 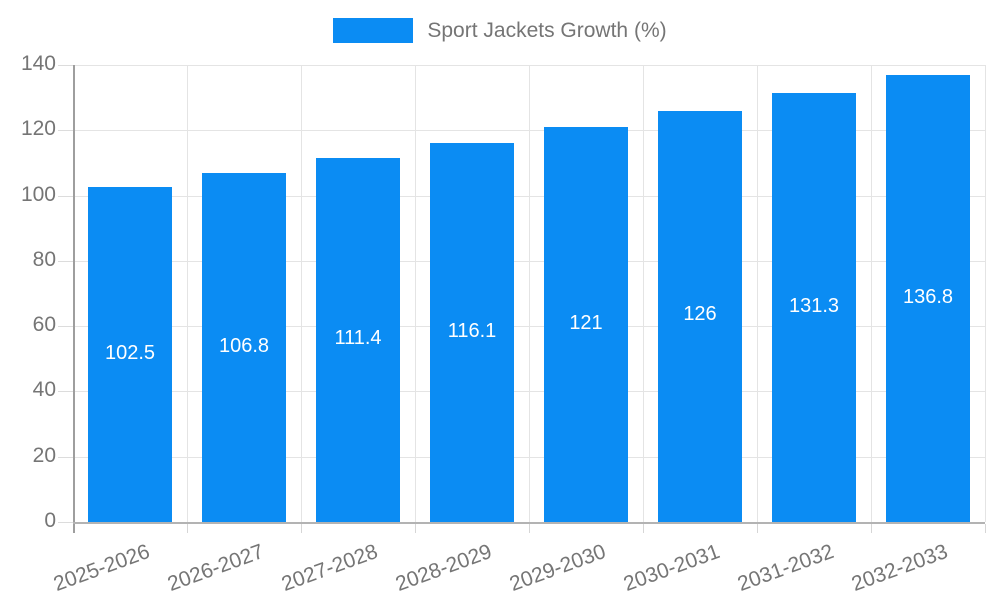 What do you see at coordinates (38, 194) in the screenshot?
I see `y-axis-tick-label: 100` at bounding box center [38, 194].